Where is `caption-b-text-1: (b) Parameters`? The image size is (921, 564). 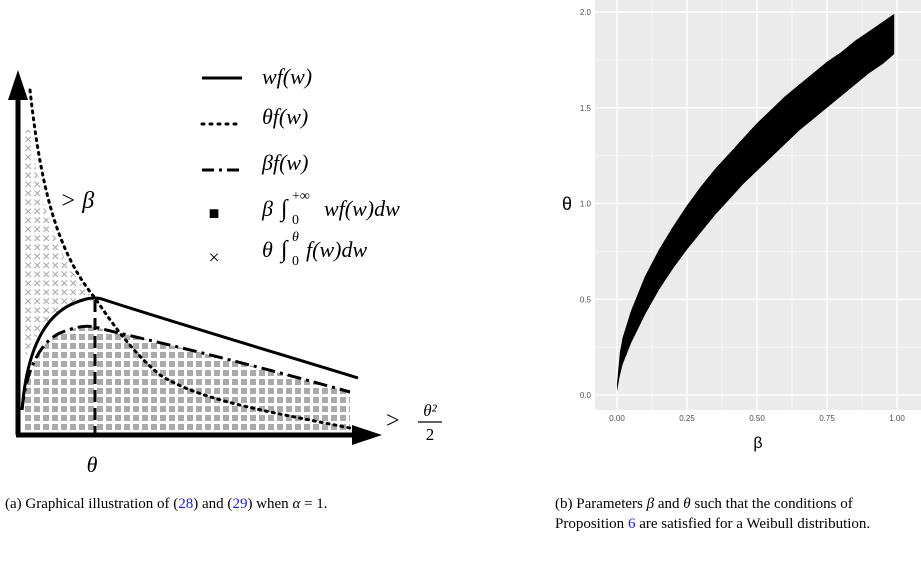 caption-b-text-1: (b) Parameters is located at coordinates (601, 504).